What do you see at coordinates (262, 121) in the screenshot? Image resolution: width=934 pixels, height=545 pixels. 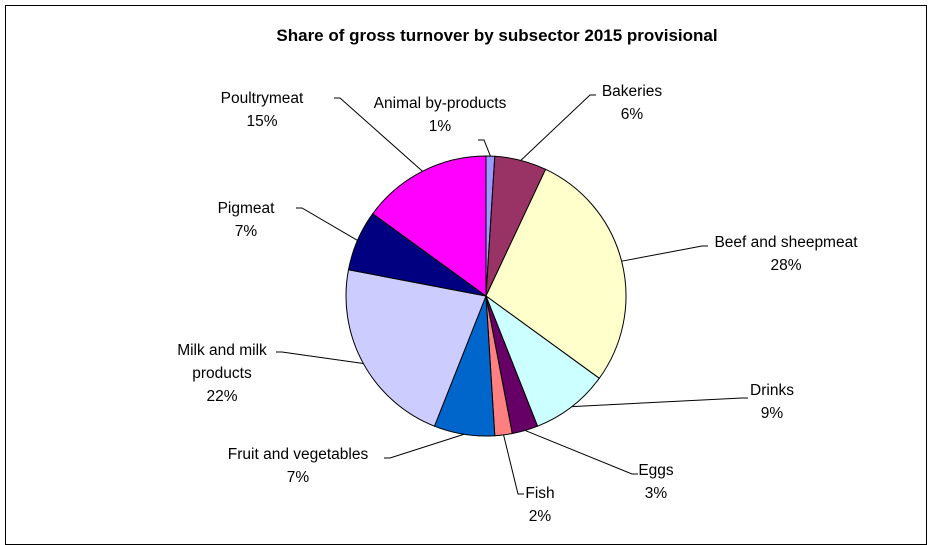 I see `slice-value: 15%` at bounding box center [262, 121].